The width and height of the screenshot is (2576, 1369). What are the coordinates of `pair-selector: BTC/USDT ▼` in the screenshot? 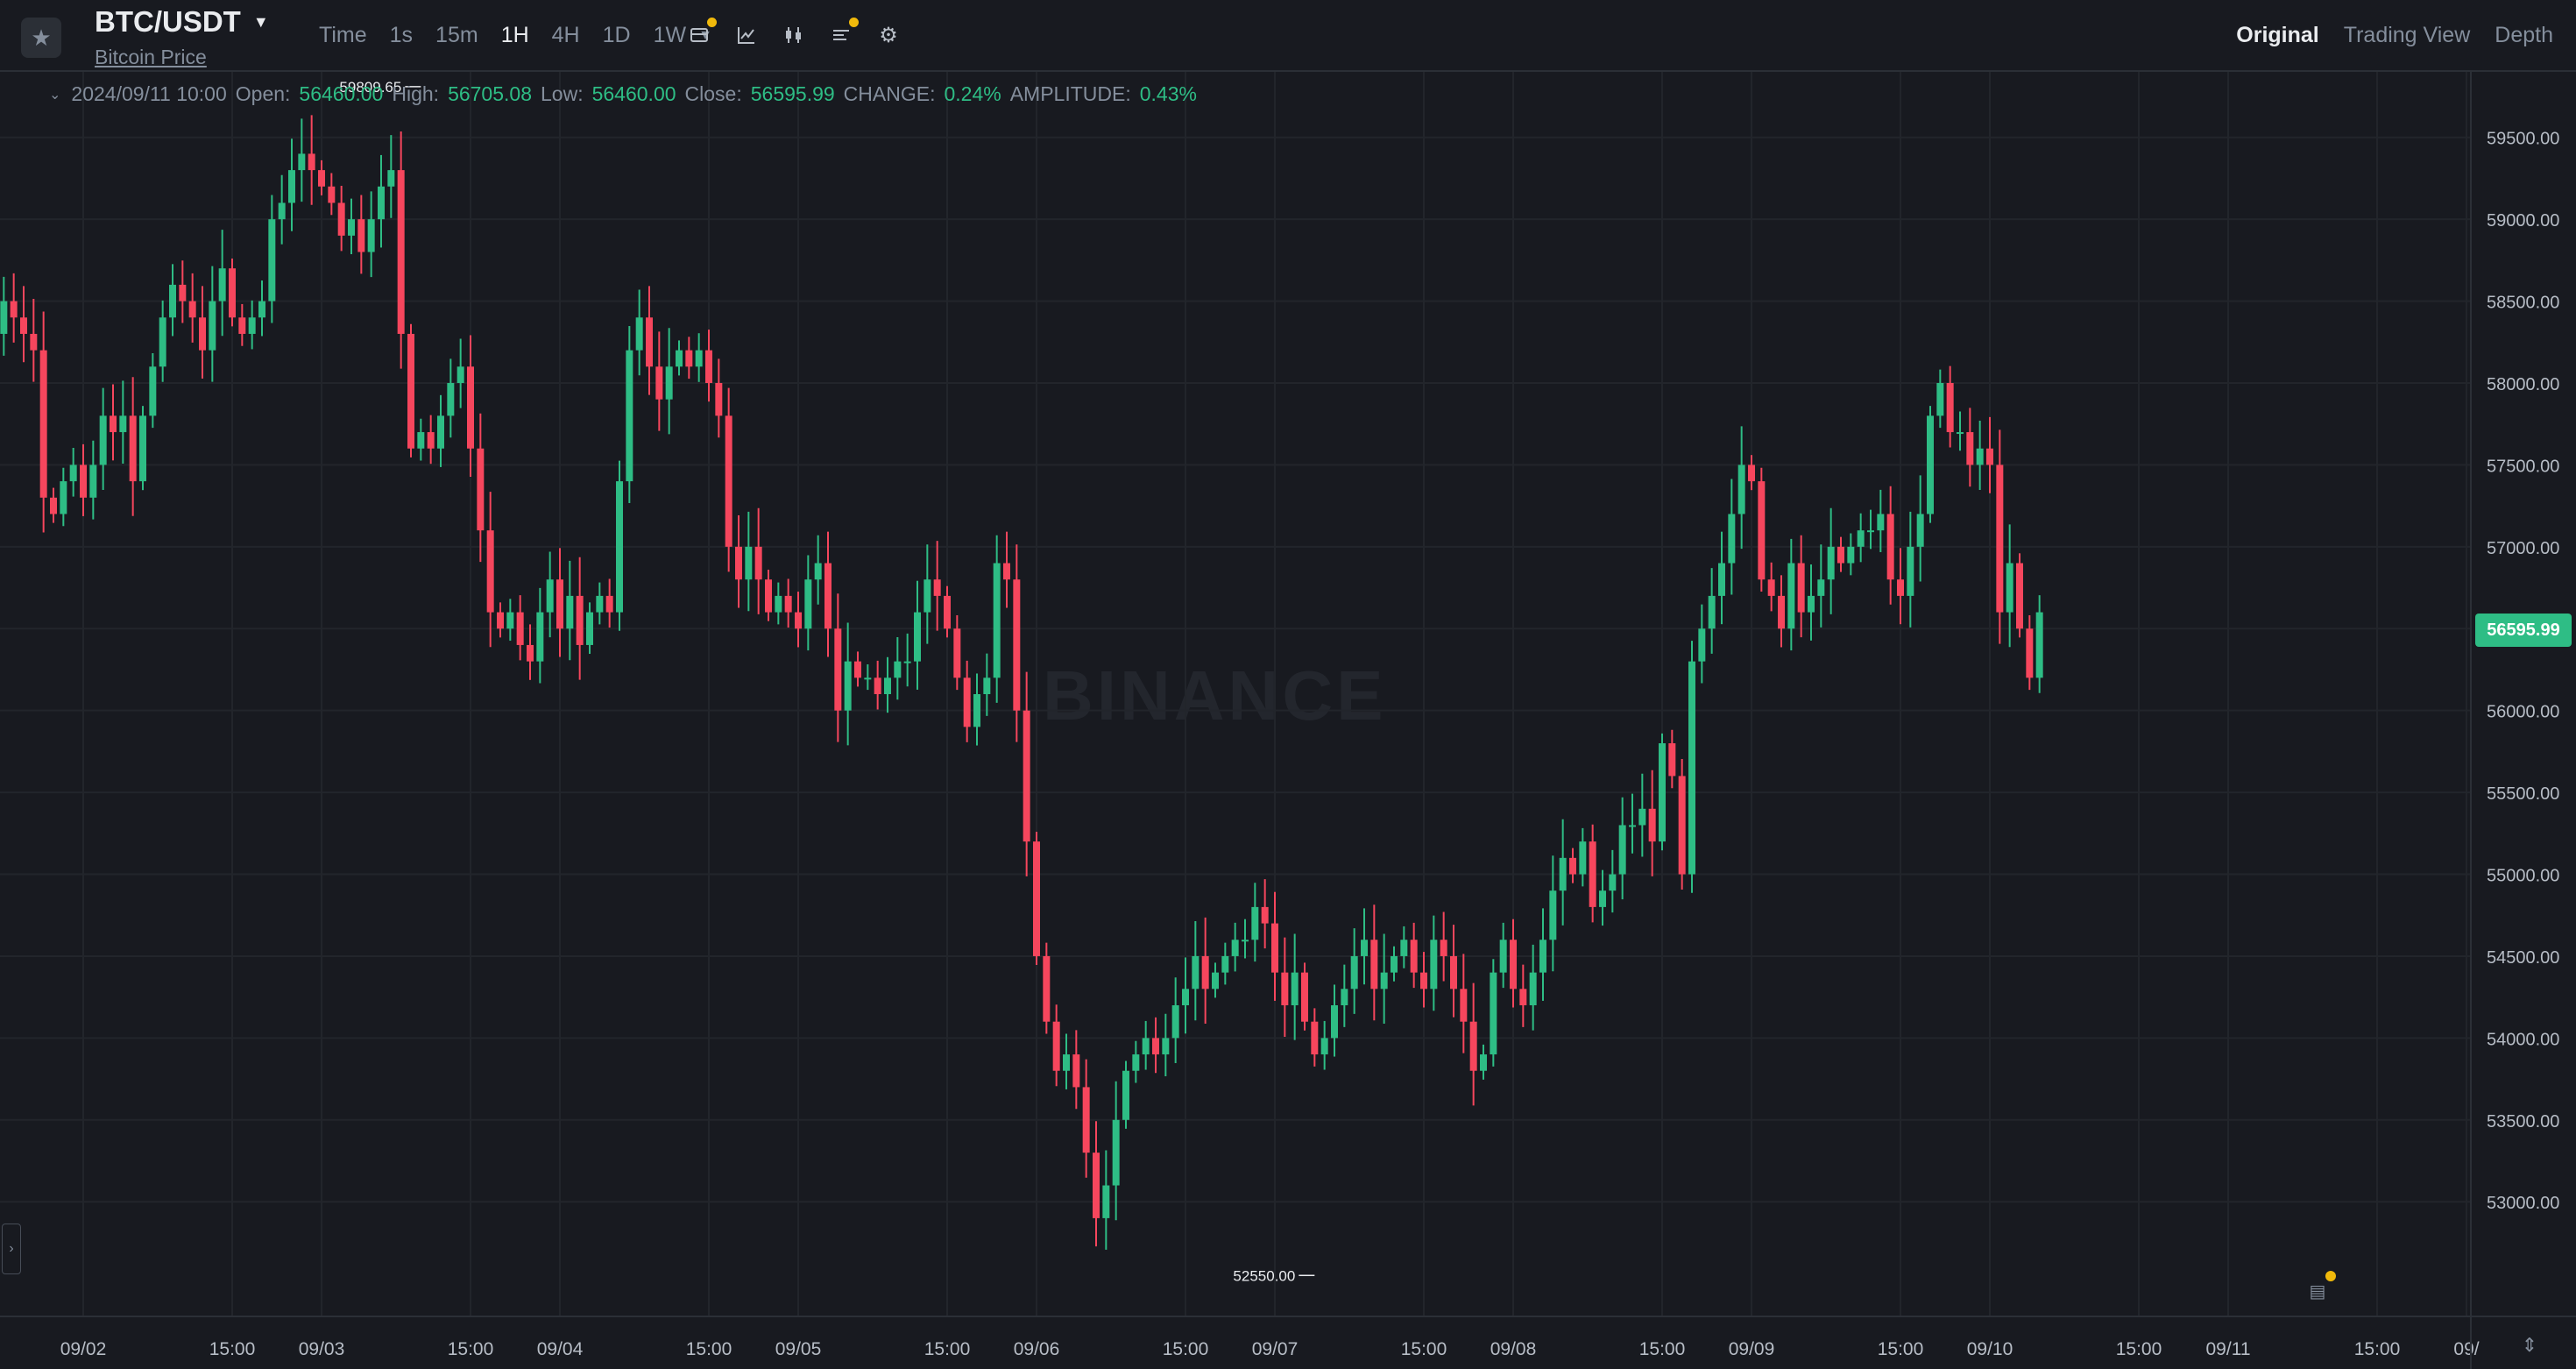 It's located at (182, 22).